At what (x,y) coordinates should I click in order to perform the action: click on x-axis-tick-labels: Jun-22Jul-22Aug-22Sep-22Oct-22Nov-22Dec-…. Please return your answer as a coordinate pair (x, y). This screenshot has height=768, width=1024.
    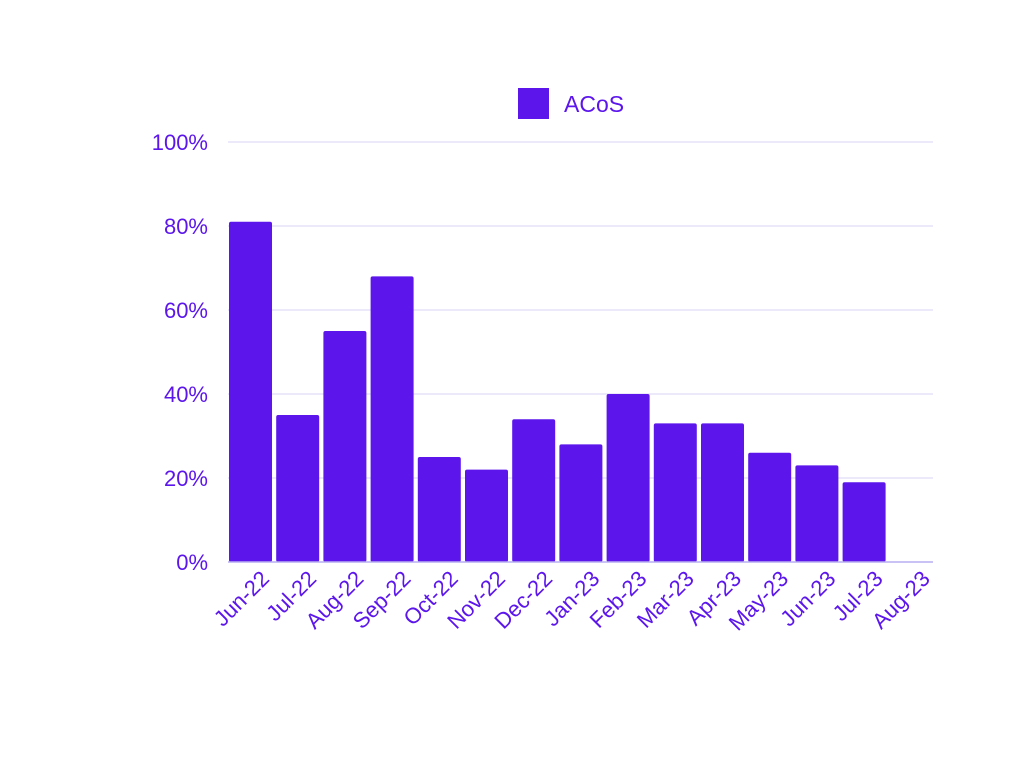
    Looking at the image, I should click on (572, 601).